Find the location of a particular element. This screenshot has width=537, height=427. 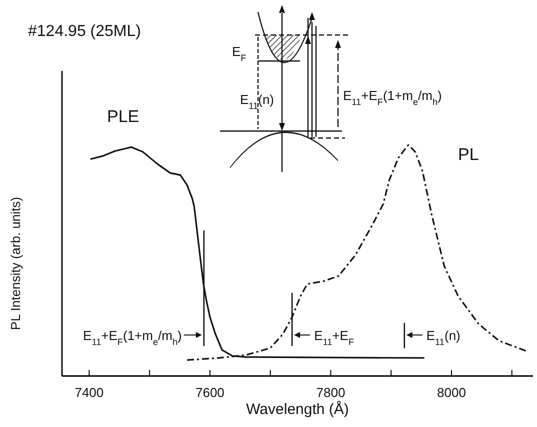

series-label: PLE is located at coordinates (123, 116).